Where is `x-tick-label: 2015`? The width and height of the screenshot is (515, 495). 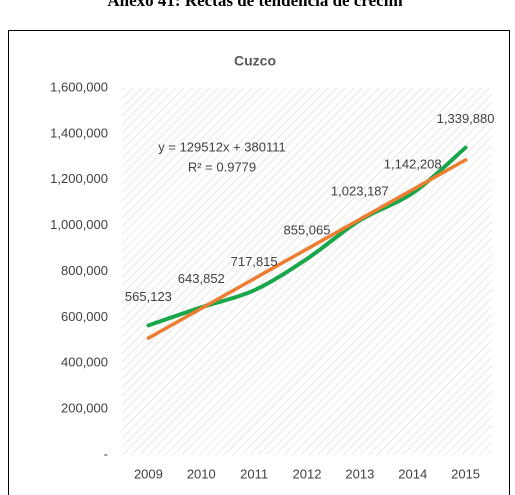
x-tick-label: 2015 is located at coordinates (465, 473).